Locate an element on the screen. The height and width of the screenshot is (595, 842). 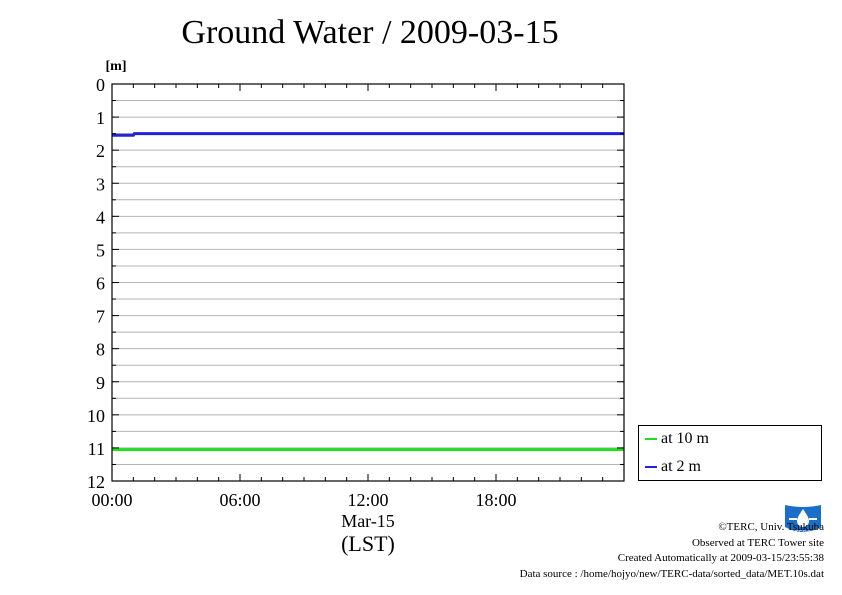
legend-label-10m: at 10 m is located at coordinates (685, 438).